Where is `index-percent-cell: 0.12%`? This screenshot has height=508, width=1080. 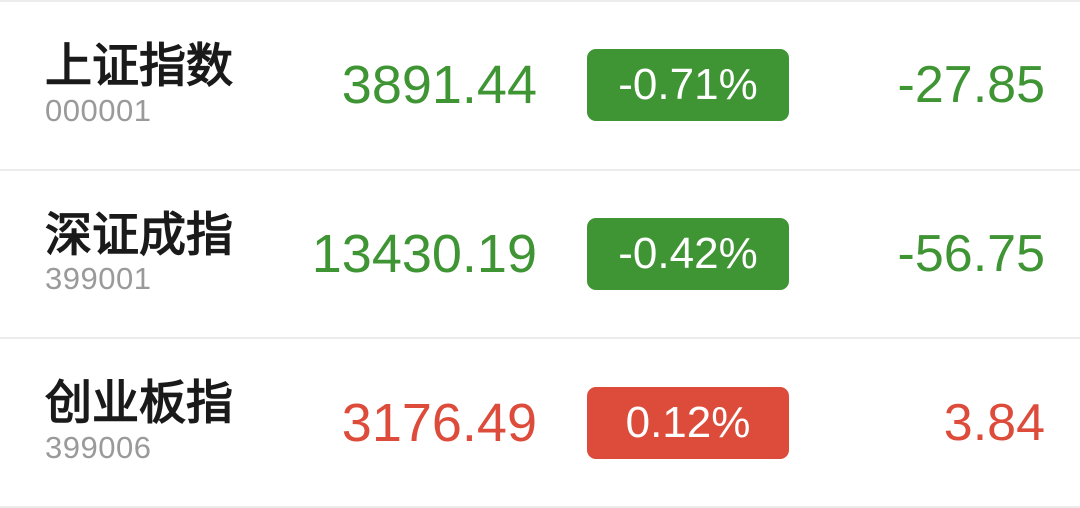 index-percent-cell: 0.12% is located at coordinates (689, 422).